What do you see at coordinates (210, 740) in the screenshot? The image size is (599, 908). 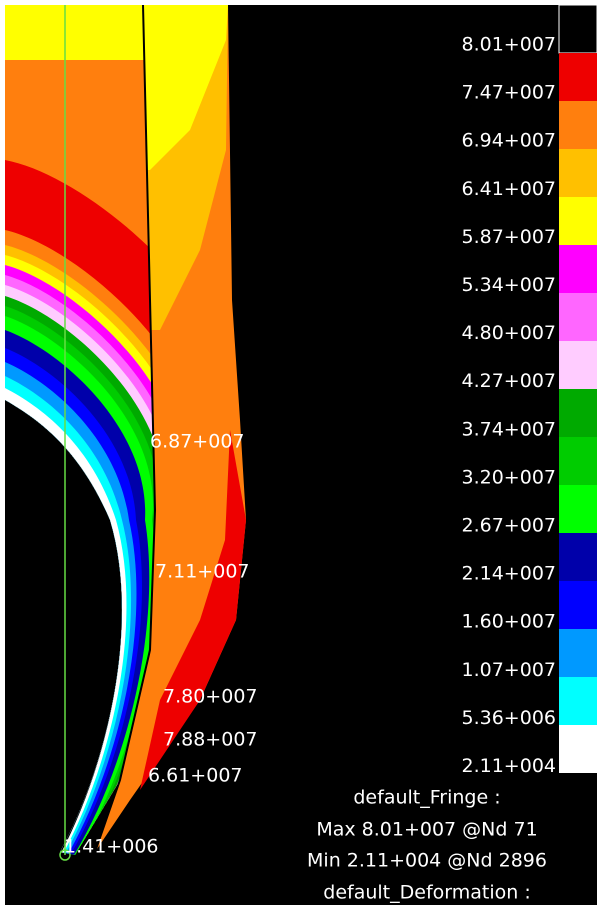 I see `fringe-value-label: 7.88+007` at bounding box center [210, 740].